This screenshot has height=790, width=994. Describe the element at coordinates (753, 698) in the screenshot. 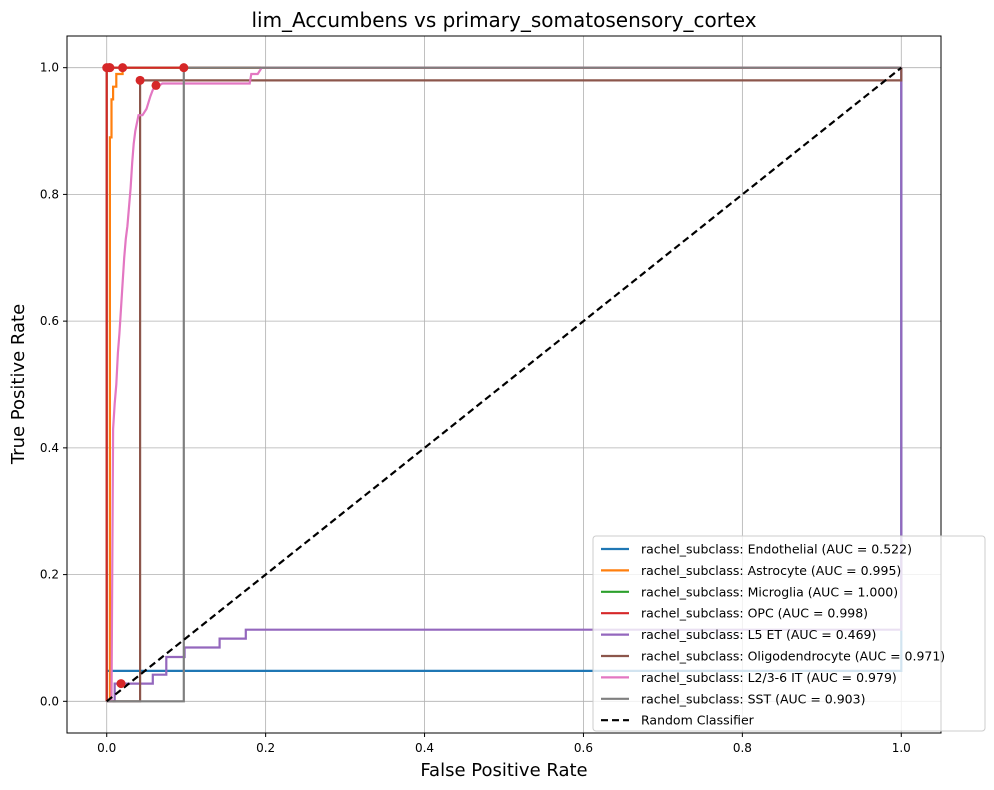

I see `legend-label-7: rachel_subclass: SST (AUC = 0.903)` at that location.